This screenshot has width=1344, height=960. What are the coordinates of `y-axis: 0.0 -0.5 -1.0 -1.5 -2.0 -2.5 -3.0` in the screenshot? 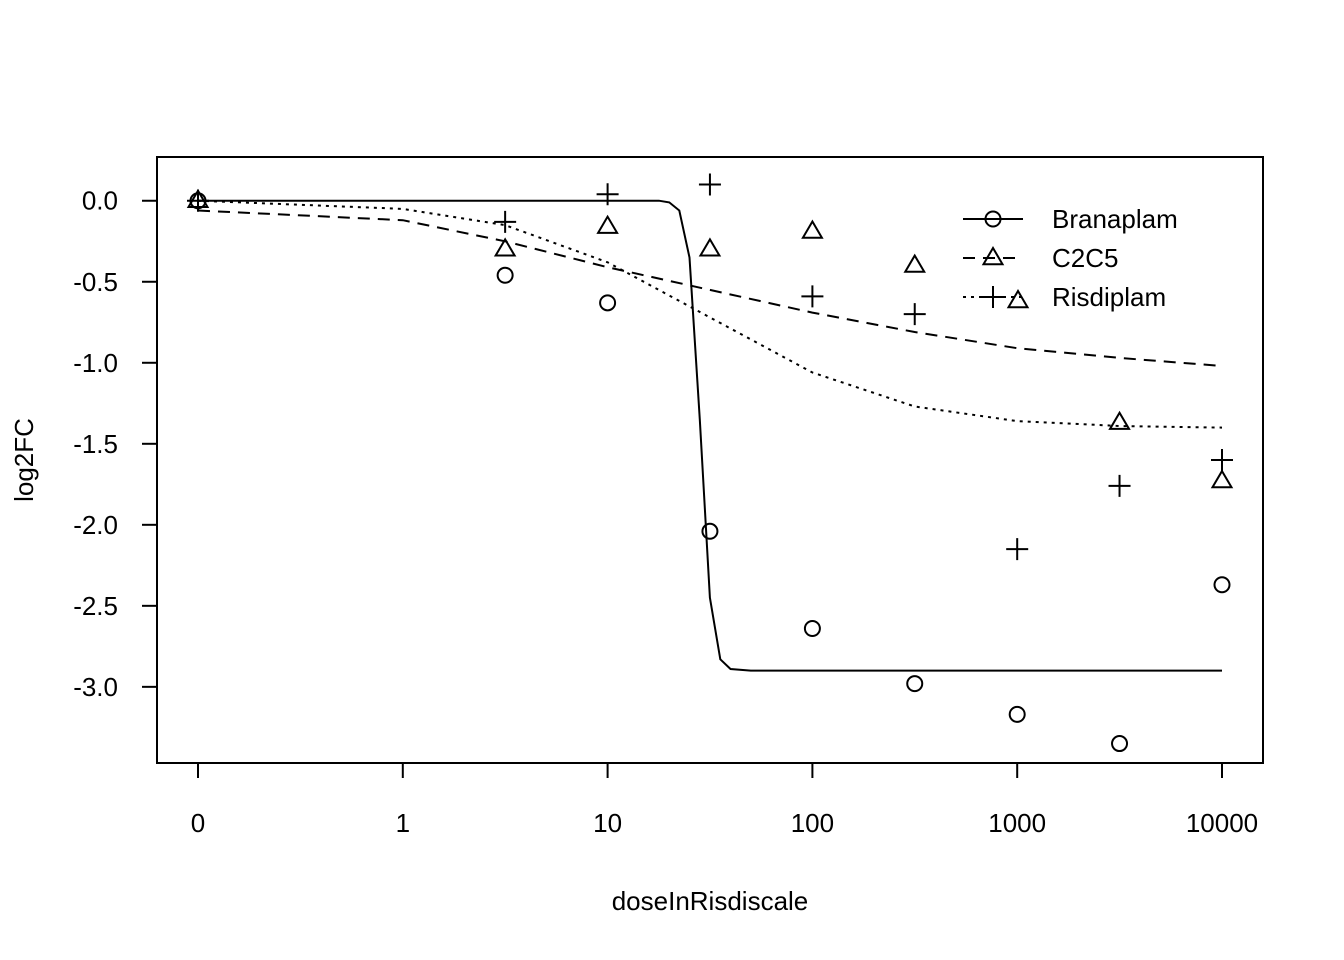 It's located at (115, 444).